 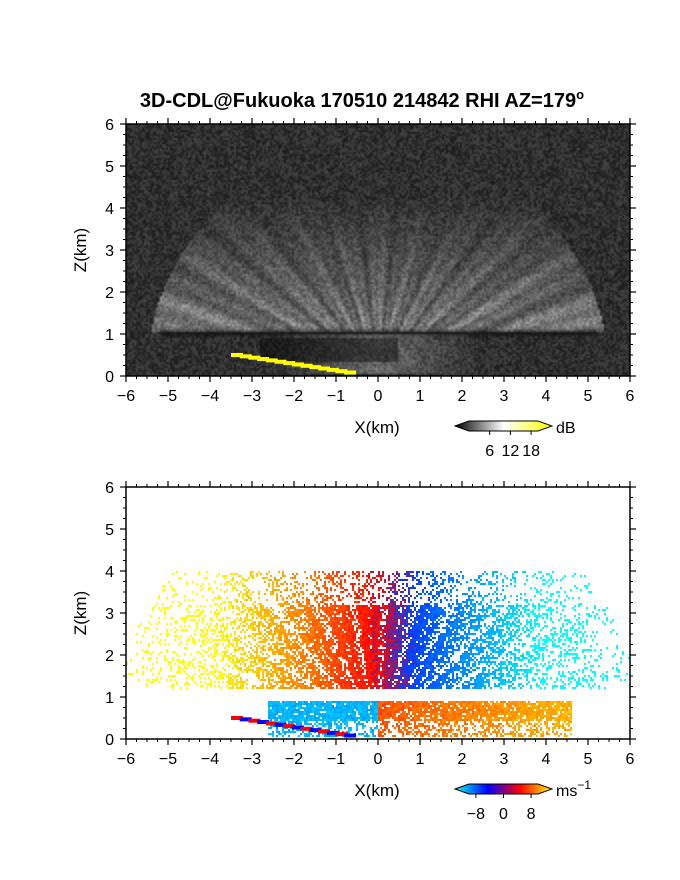 What do you see at coordinates (514, 440) in the screenshot?
I see `intensity-colorbar: 6 12 18 dB` at bounding box center [514, 440].